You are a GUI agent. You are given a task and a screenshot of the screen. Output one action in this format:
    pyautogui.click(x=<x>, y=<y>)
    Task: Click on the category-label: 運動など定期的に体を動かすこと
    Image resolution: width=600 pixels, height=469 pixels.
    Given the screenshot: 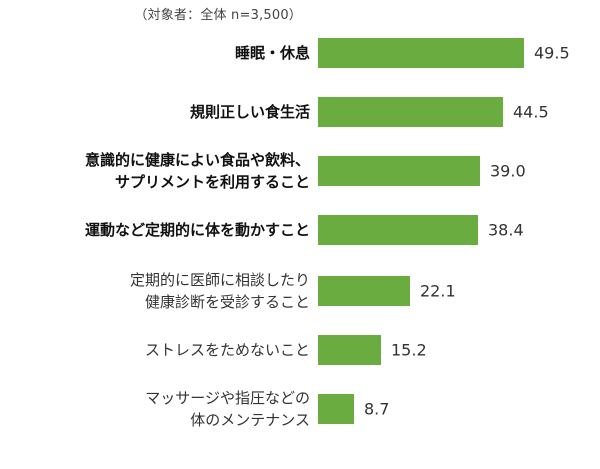 What is the action you would take?
    pyautogui.click(x=197, y=230)
    